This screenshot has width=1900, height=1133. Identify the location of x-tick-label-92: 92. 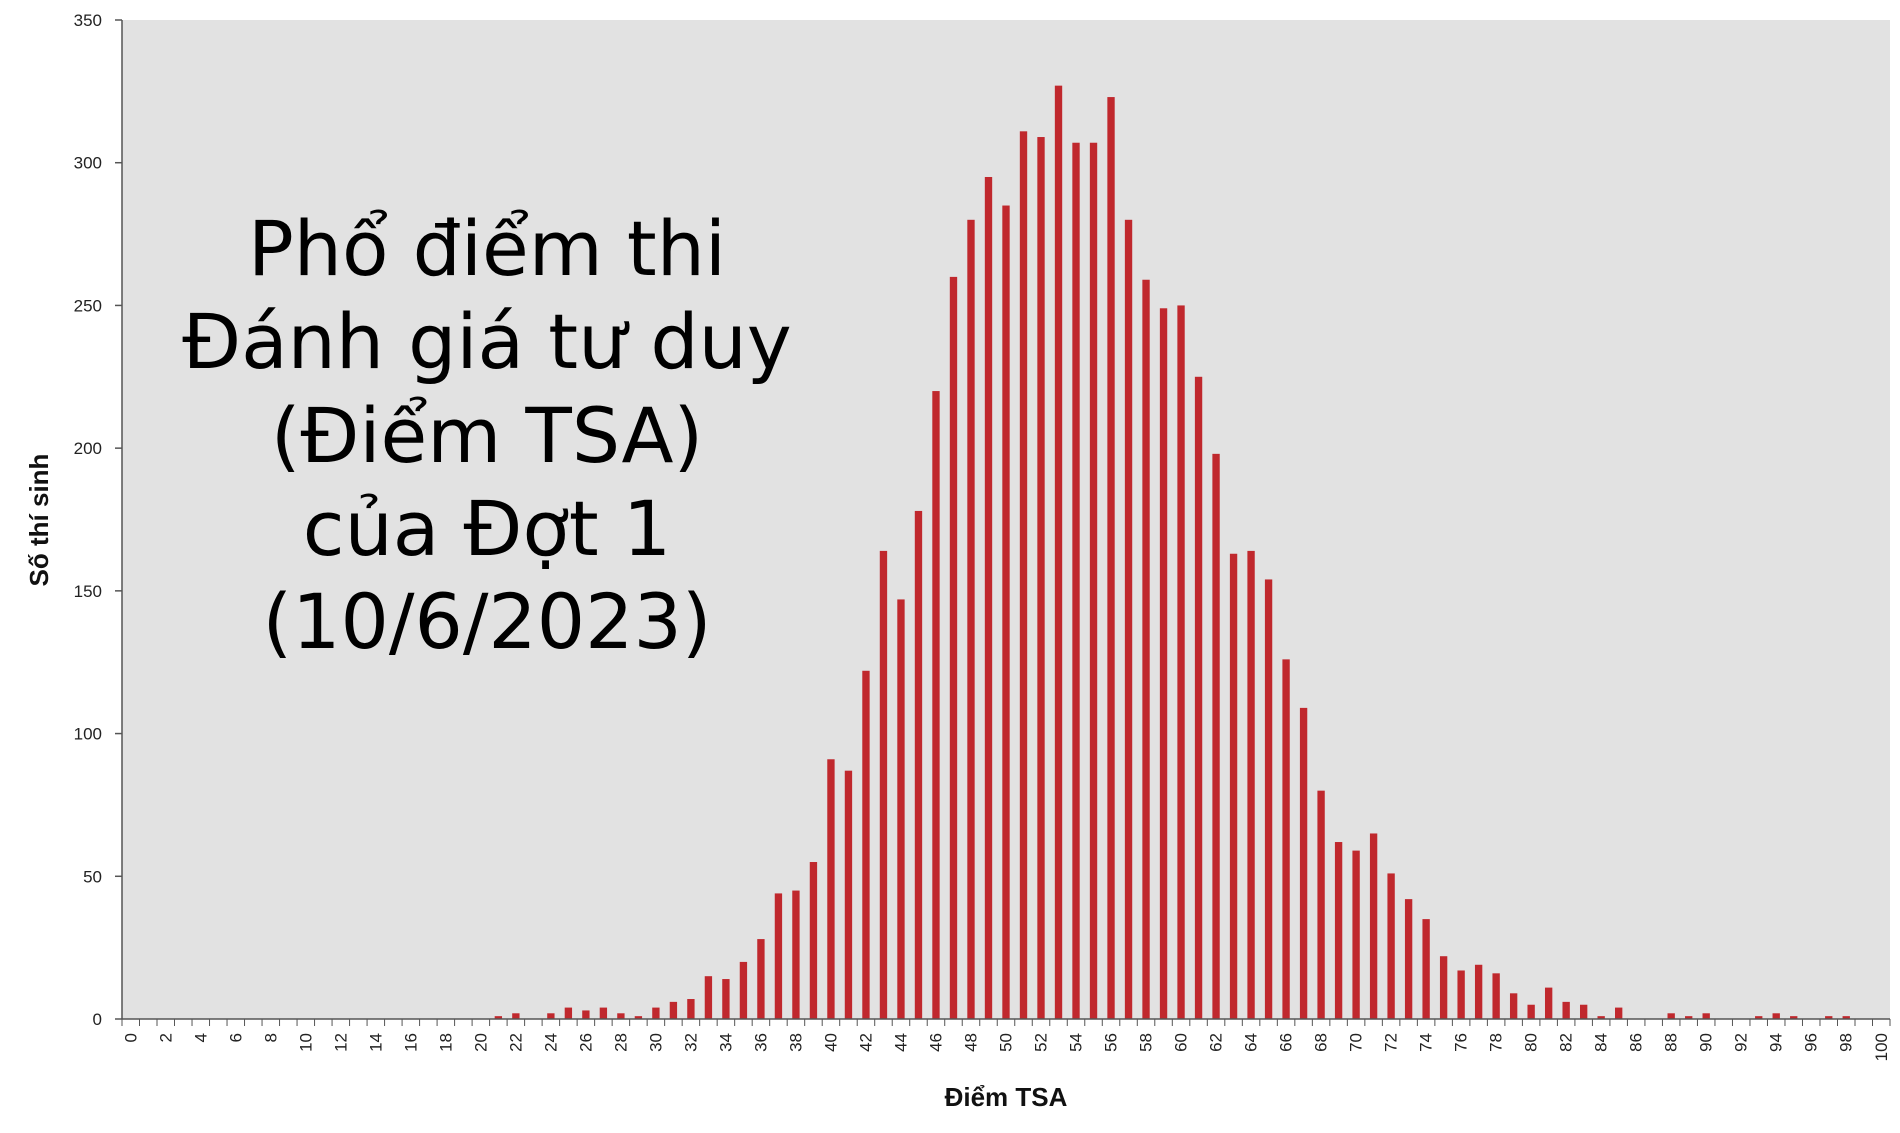
(1741, 1042).